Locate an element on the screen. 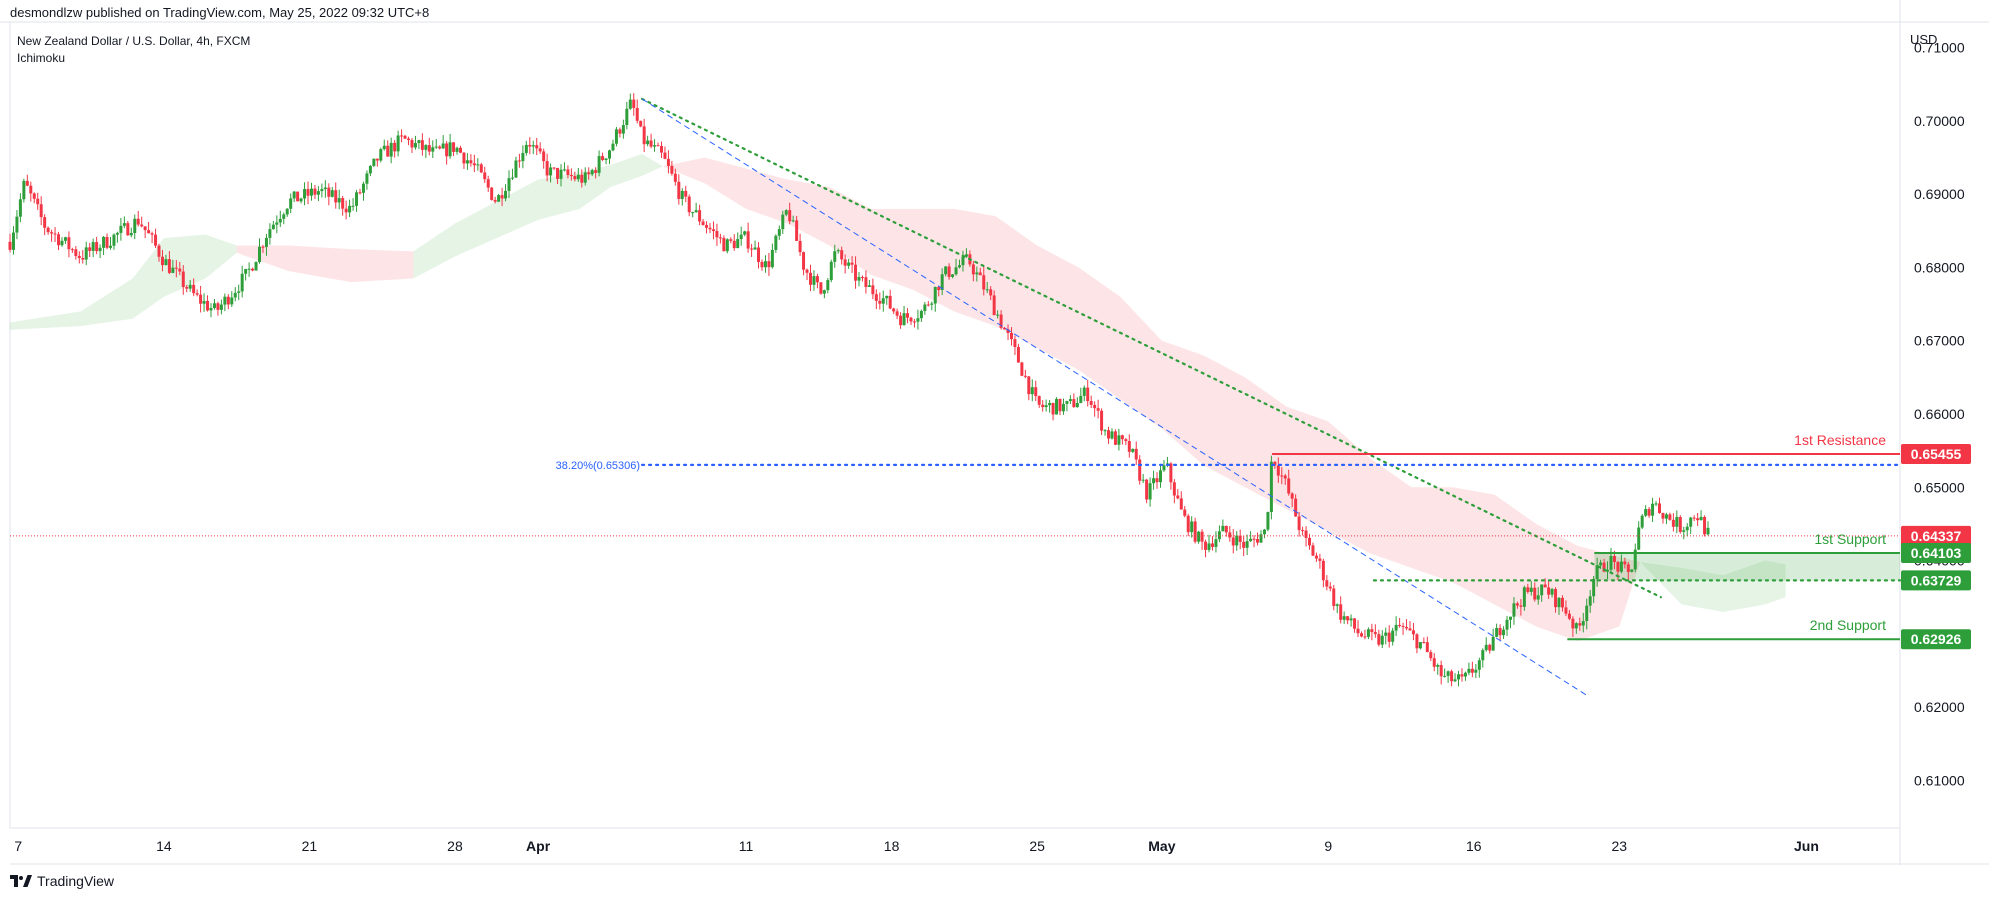  y-tick-label-0: 0.71000 is located at coordinates (1939, 48).